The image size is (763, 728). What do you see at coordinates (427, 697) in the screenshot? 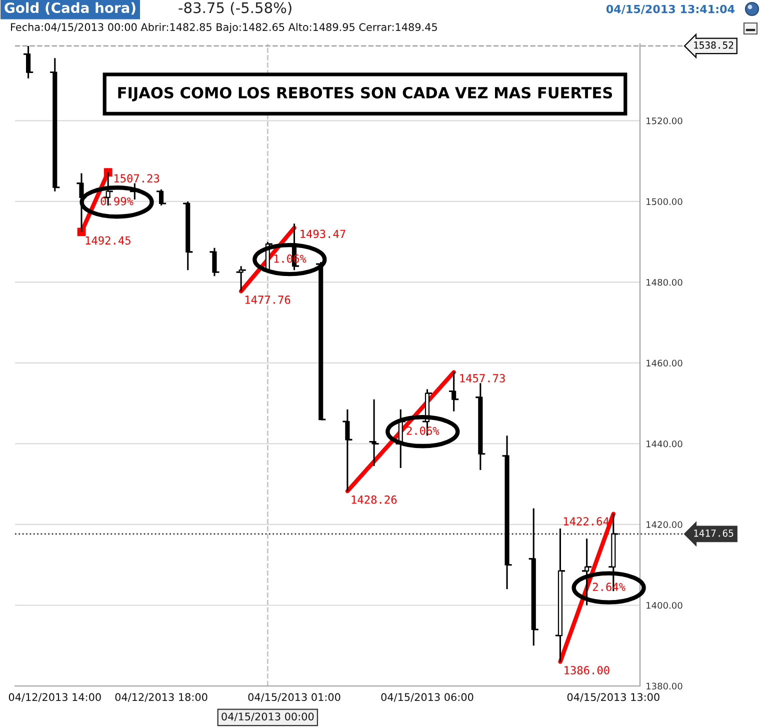
I see `x-tick-label: 04/15/2013 06:00` at bounding box center [427, 697].